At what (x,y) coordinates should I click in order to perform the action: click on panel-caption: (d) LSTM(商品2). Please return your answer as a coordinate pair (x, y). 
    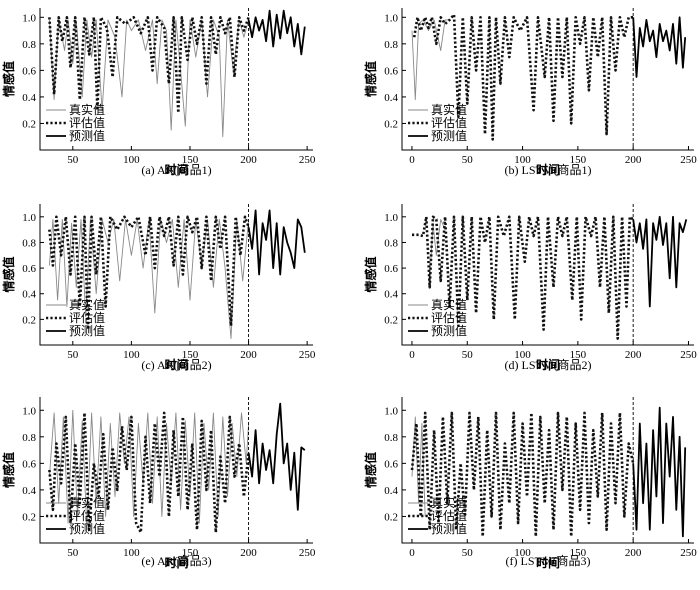
    Looking at the image, I should click on (548, 364).